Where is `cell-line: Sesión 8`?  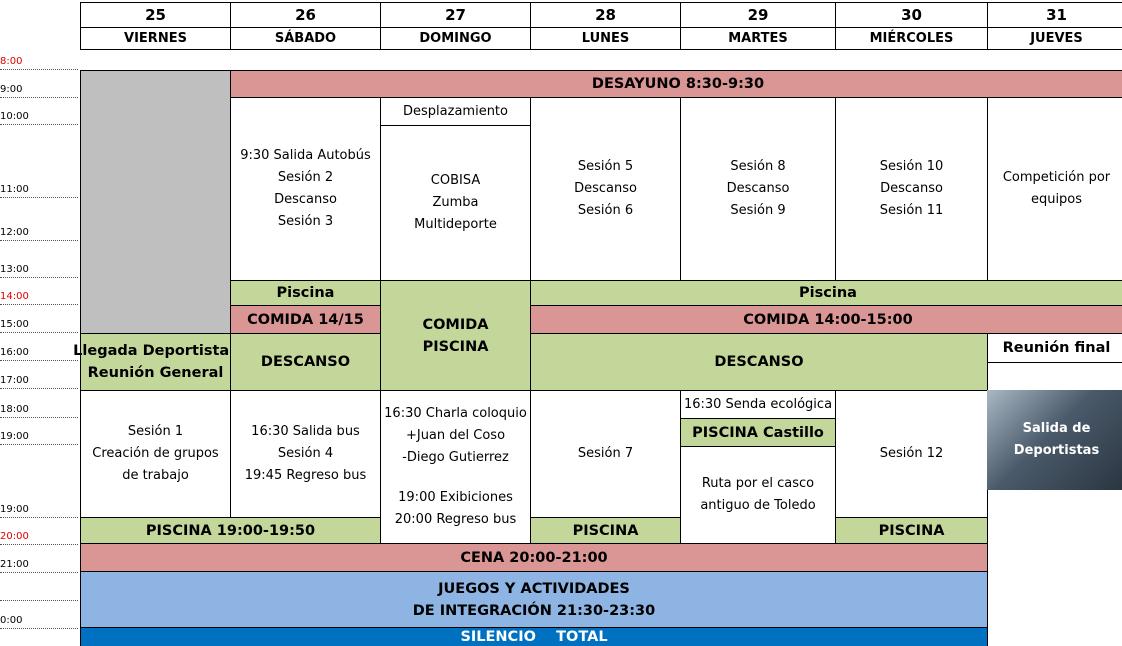 cell-line: Sesión 8 is located at coordinates (758, 166).